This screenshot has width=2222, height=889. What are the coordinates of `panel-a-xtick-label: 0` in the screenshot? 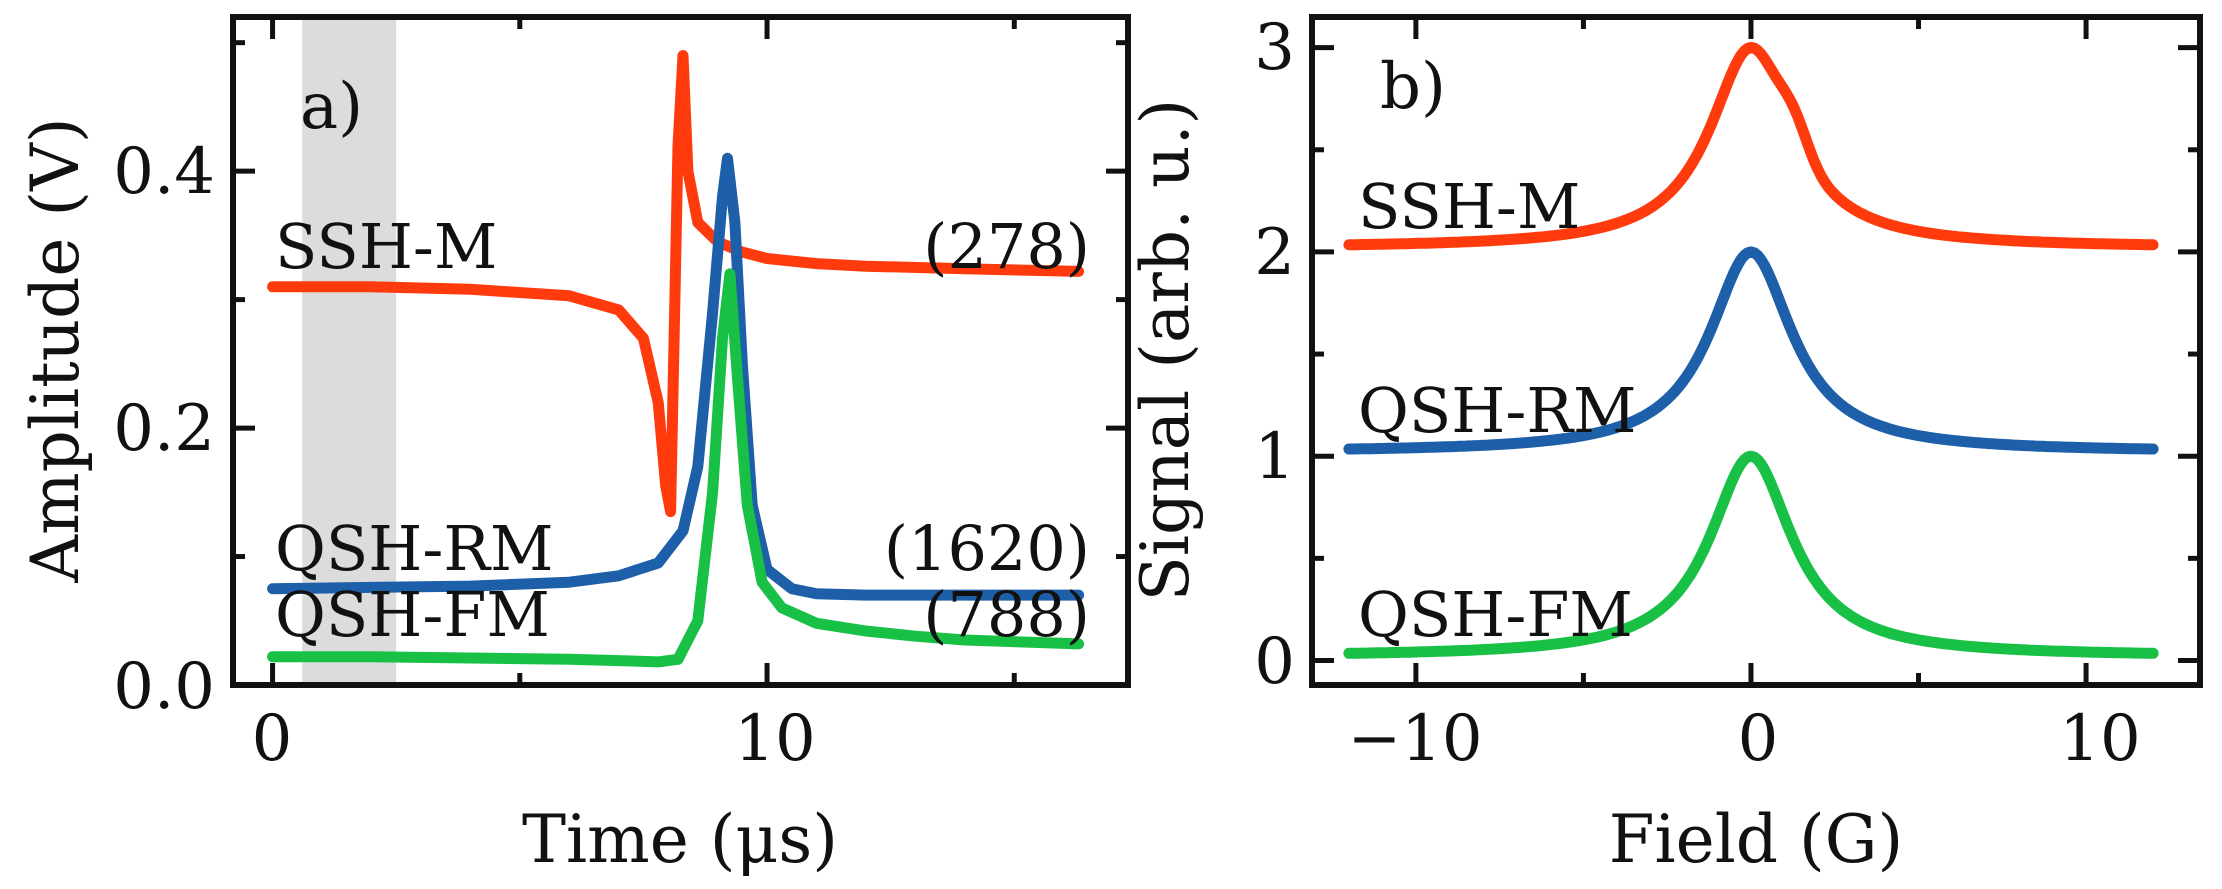 It's located at (272, 739).